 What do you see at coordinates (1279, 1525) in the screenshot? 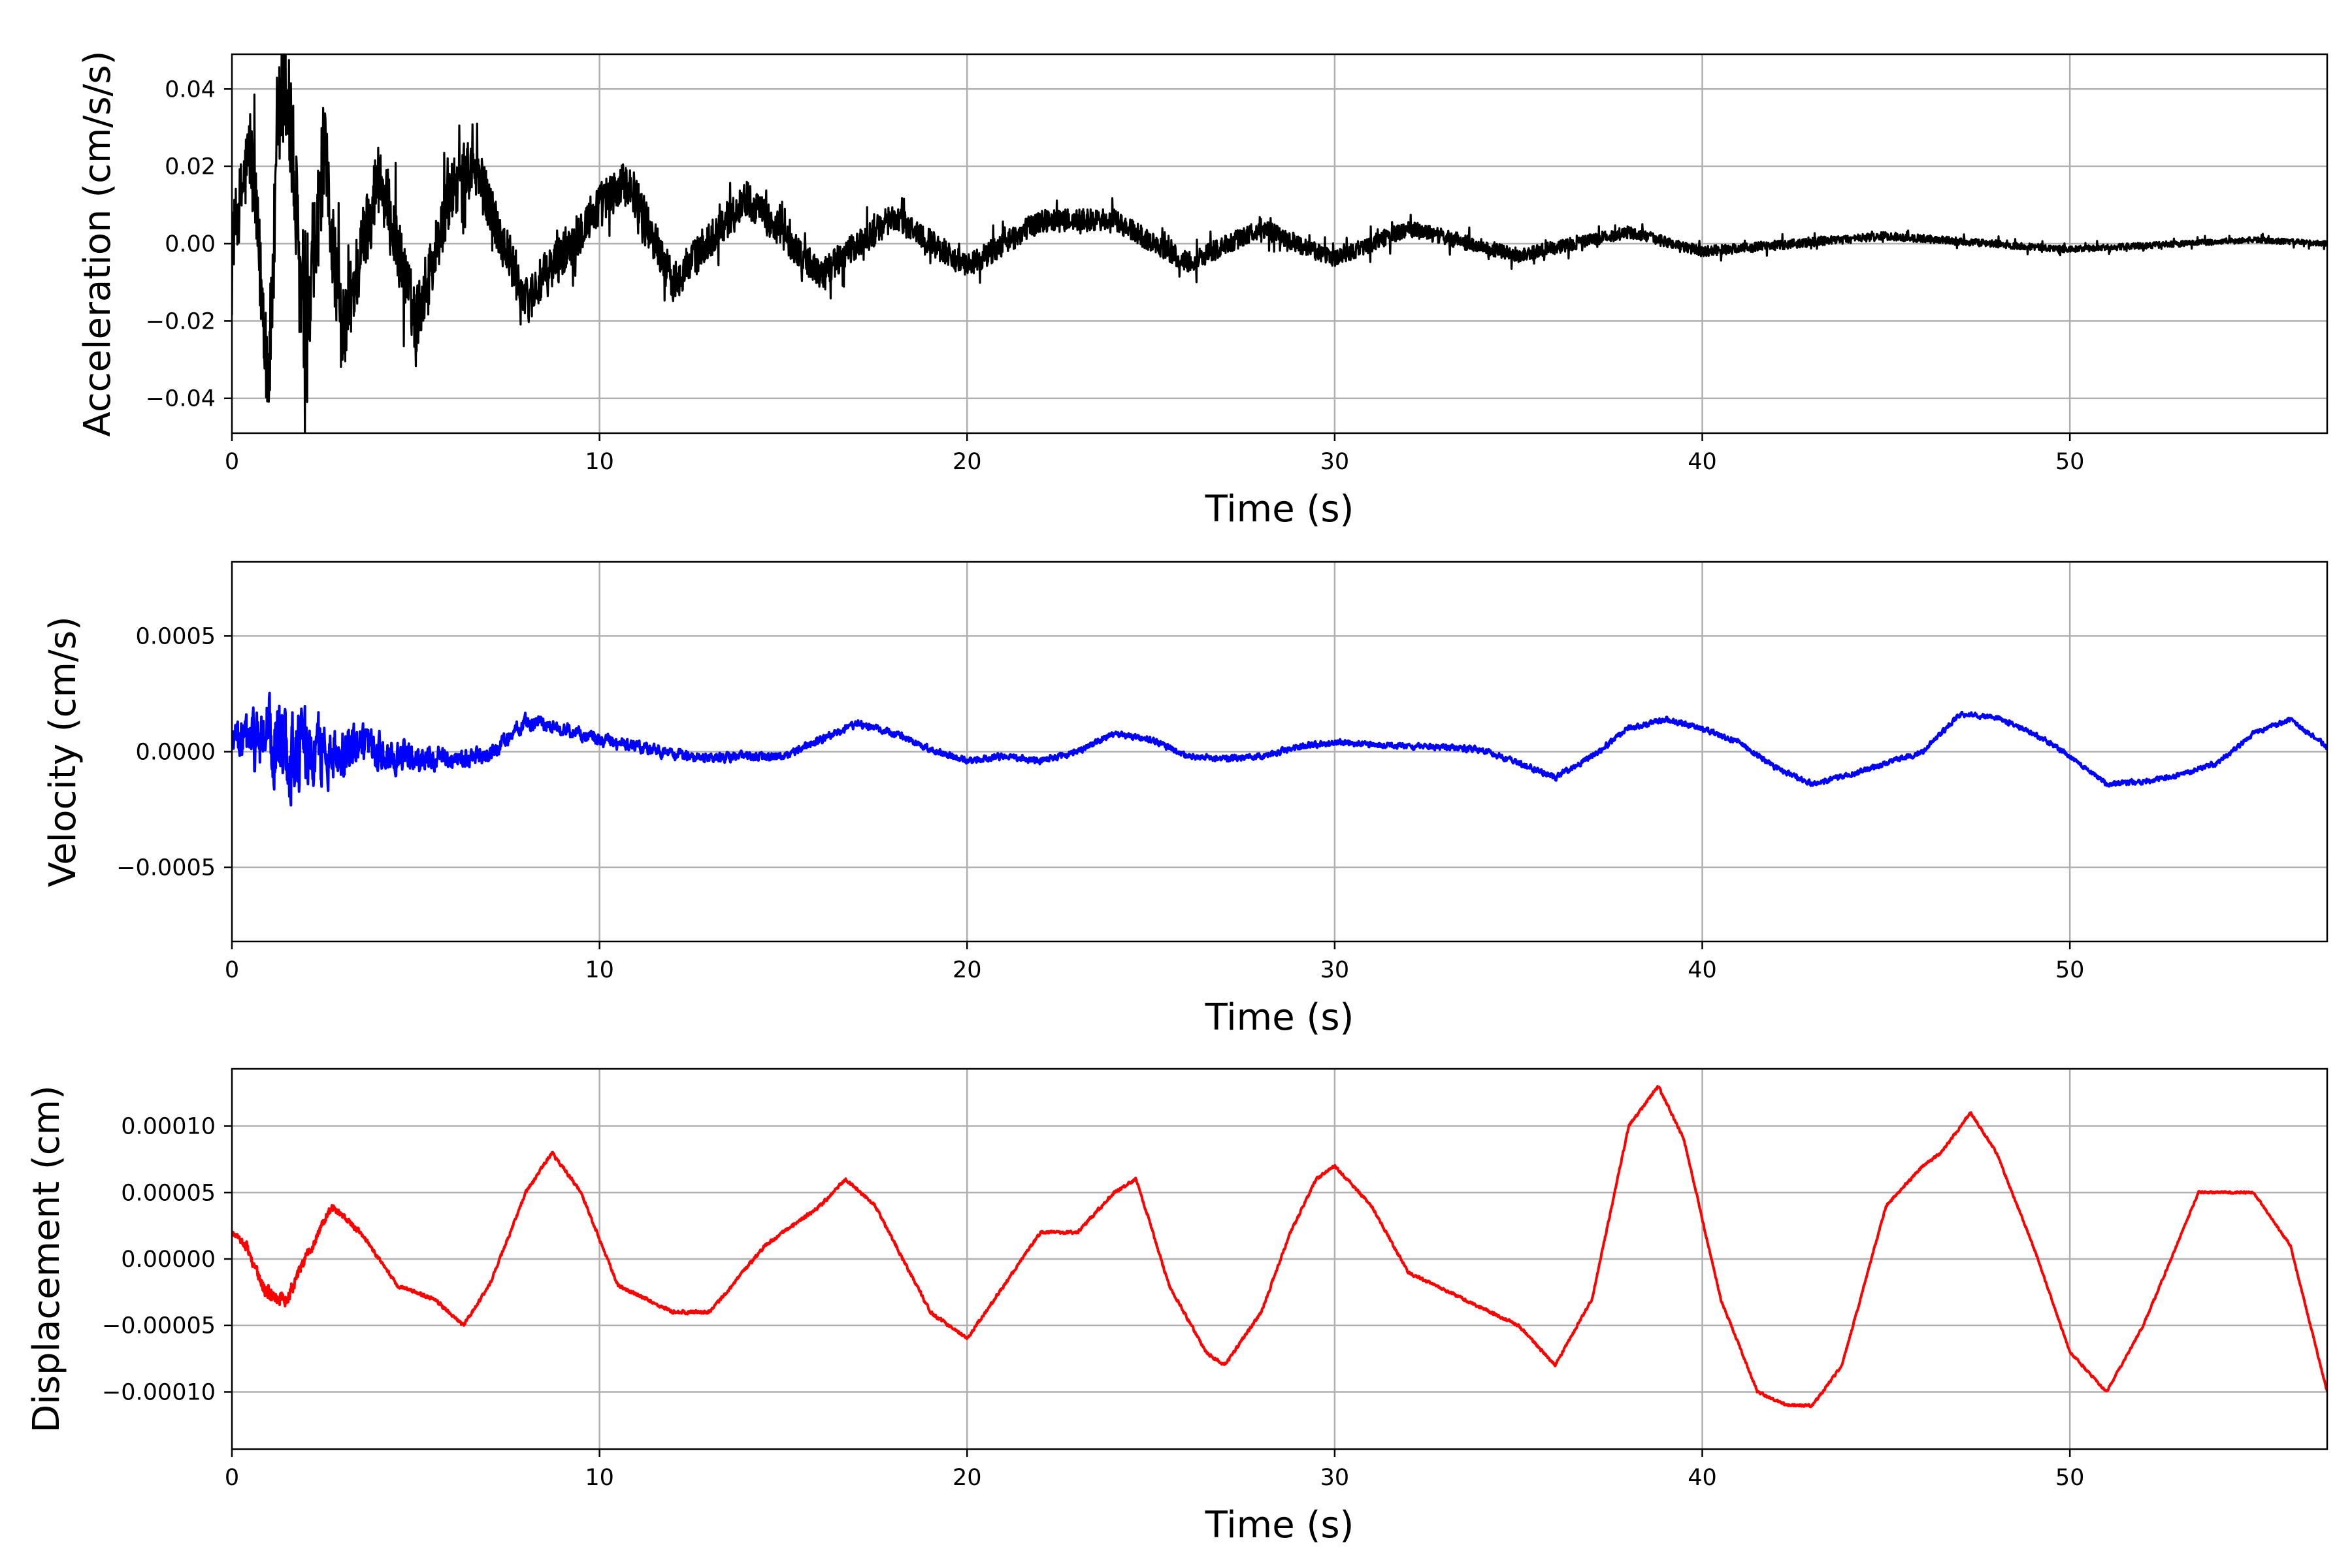
I see `displacement-x-axis-label: Time (s)` at bounding box center [1279, 1525].